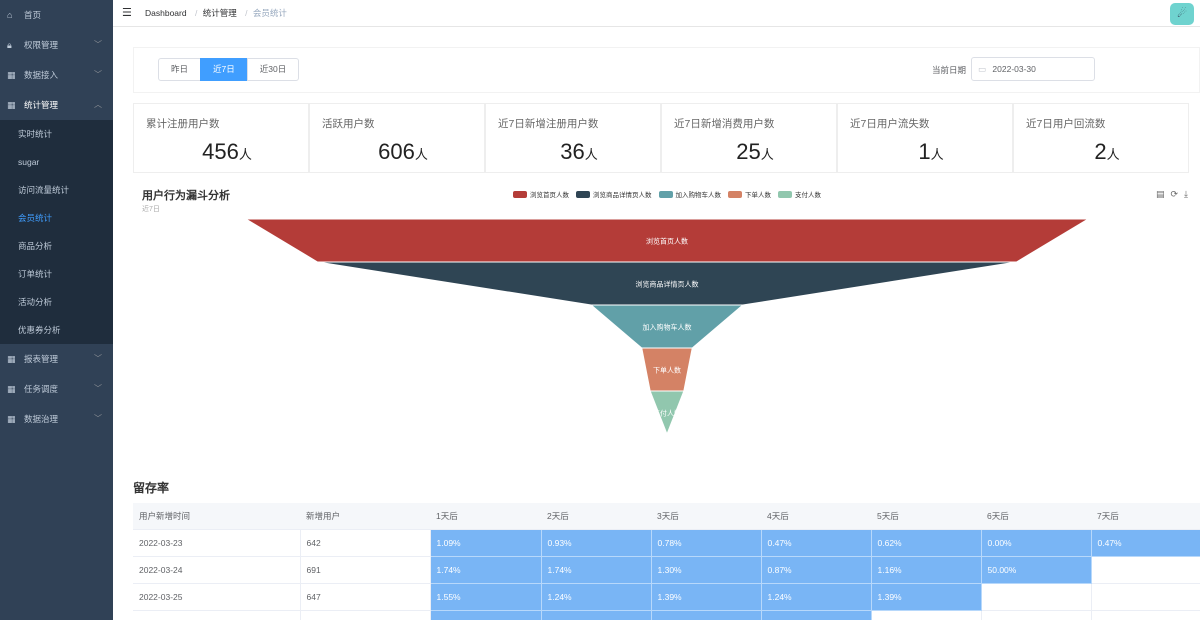 This screenshot has width=1200, height=620. I want to click on breadcrumb: Dashboard / 统计管理 / 会员统计, so click(217, 13).